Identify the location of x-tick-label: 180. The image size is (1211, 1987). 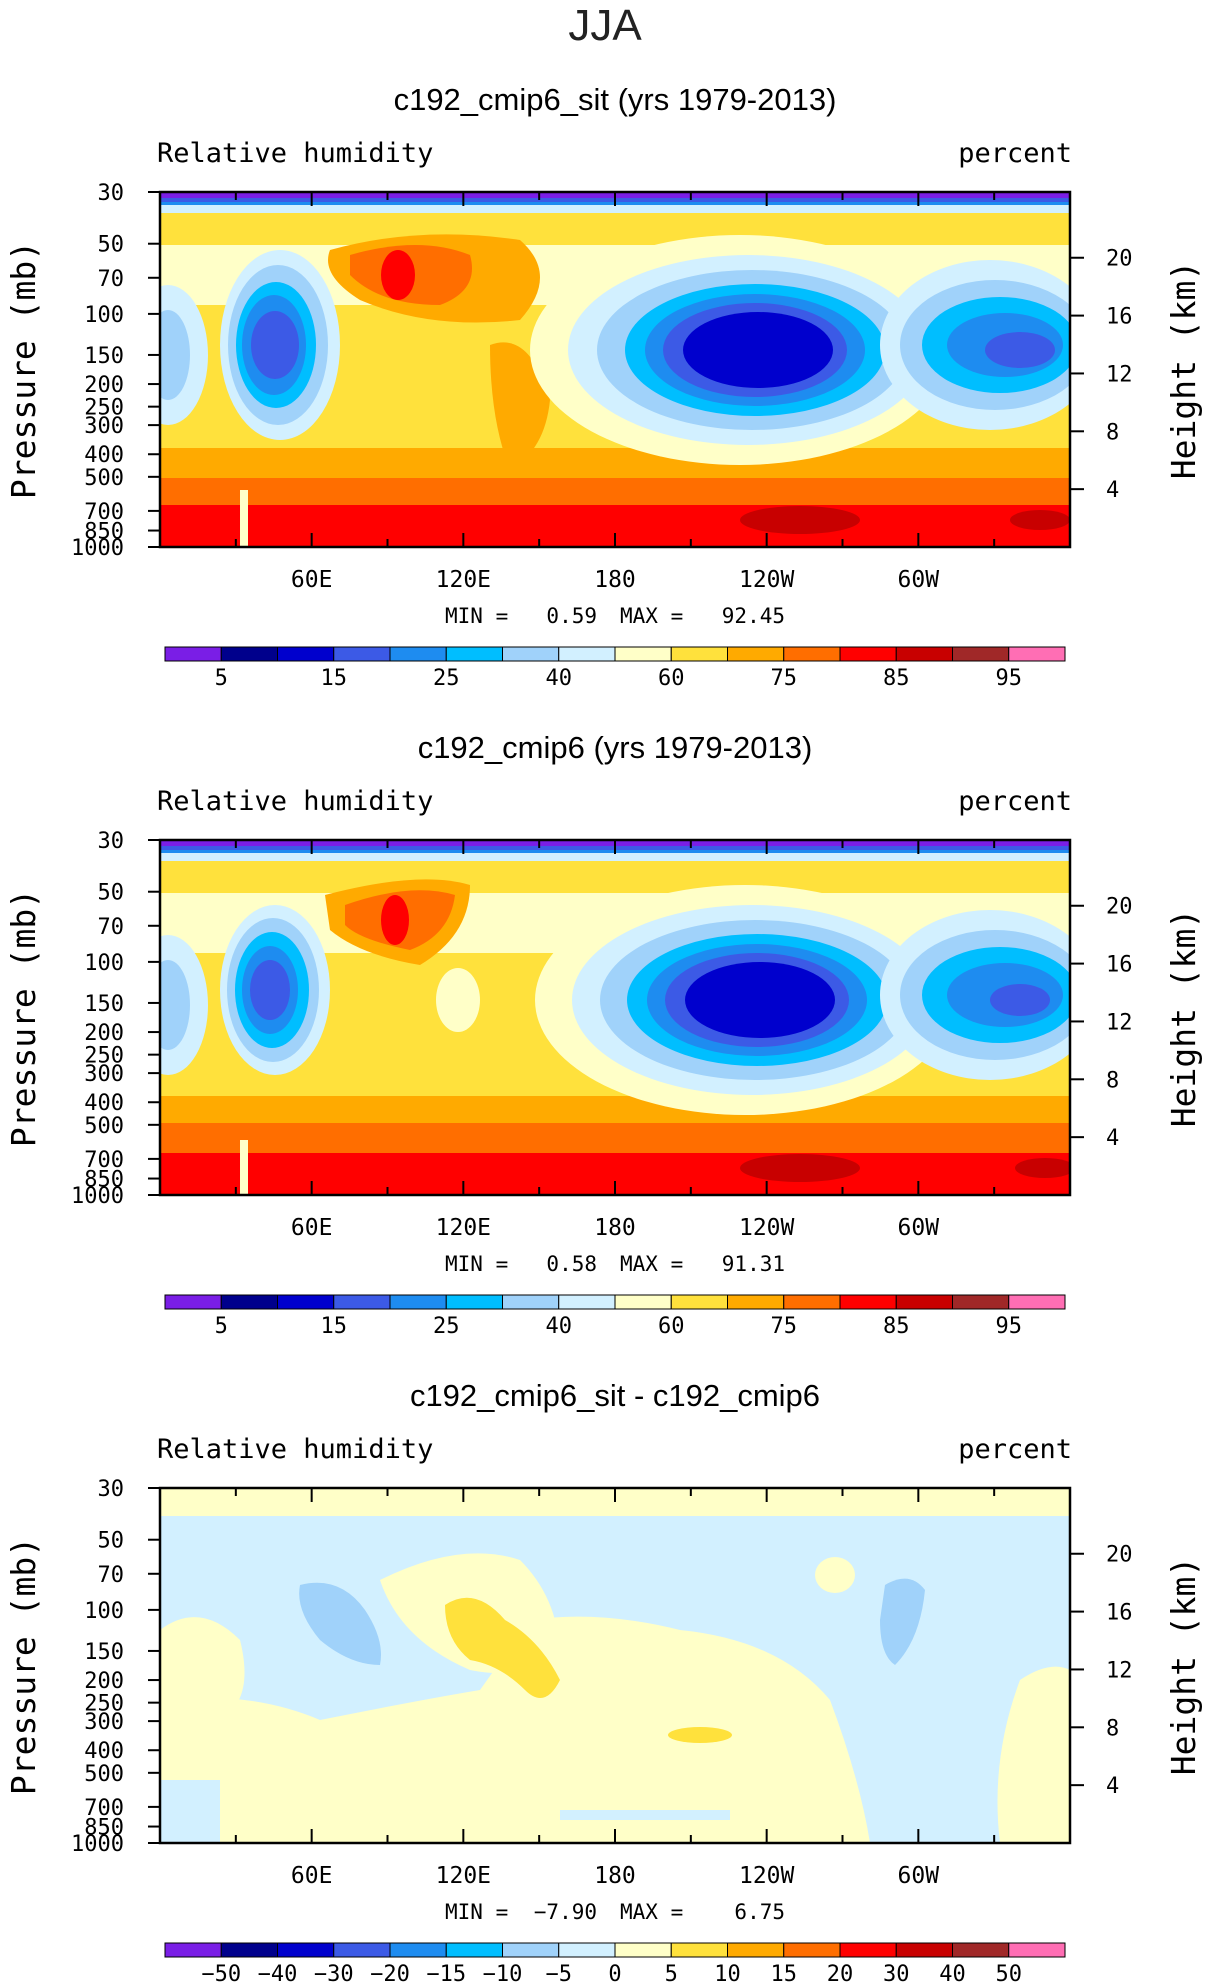
(615, 1228).